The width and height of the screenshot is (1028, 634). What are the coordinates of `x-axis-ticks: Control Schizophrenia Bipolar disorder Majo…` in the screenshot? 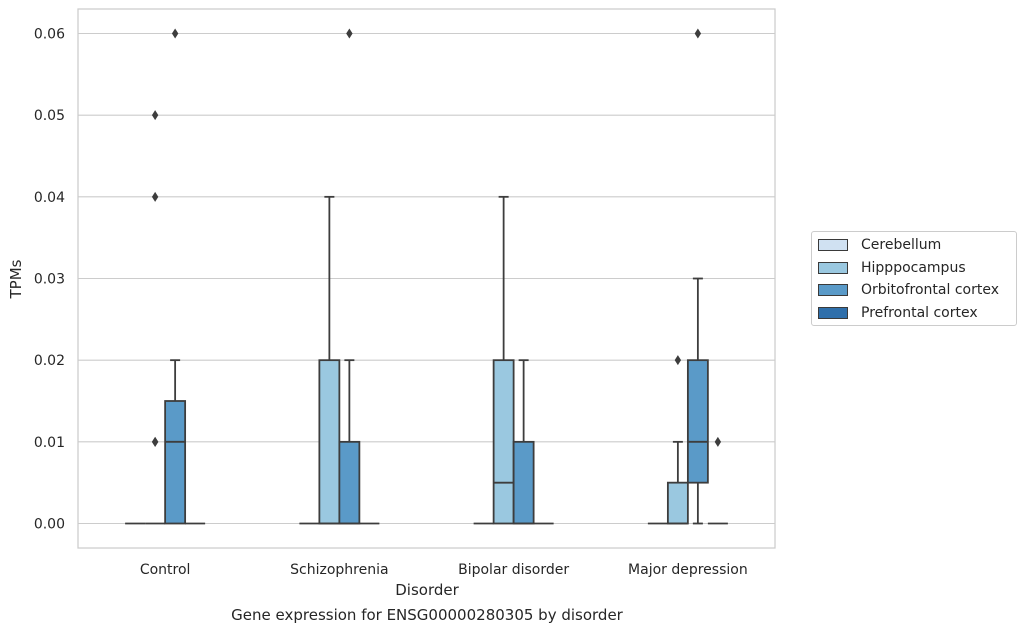 It's located at (444, 570).